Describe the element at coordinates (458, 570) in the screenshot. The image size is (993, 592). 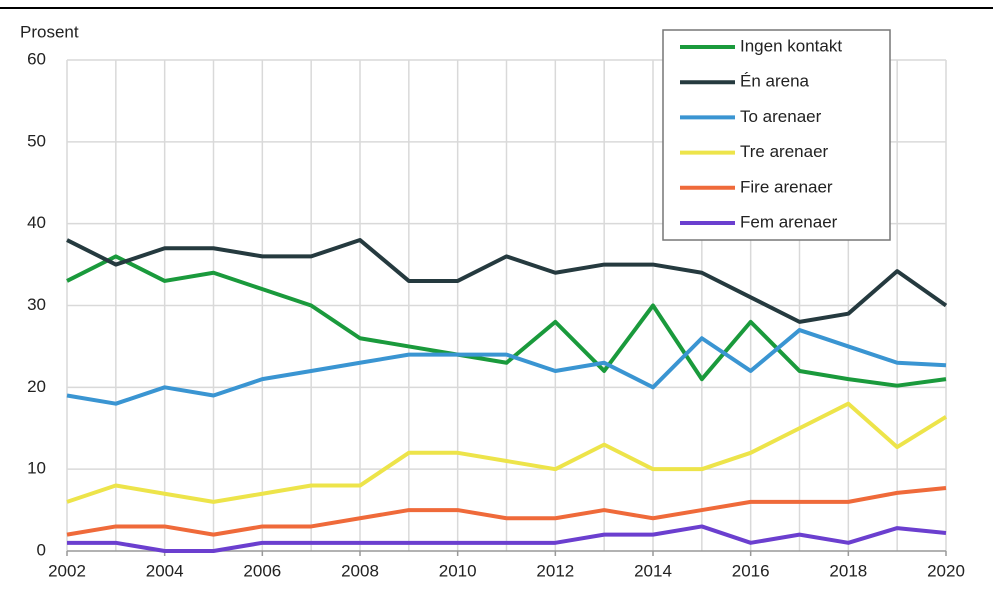
I see `x-tick-label: 2010` at that location.